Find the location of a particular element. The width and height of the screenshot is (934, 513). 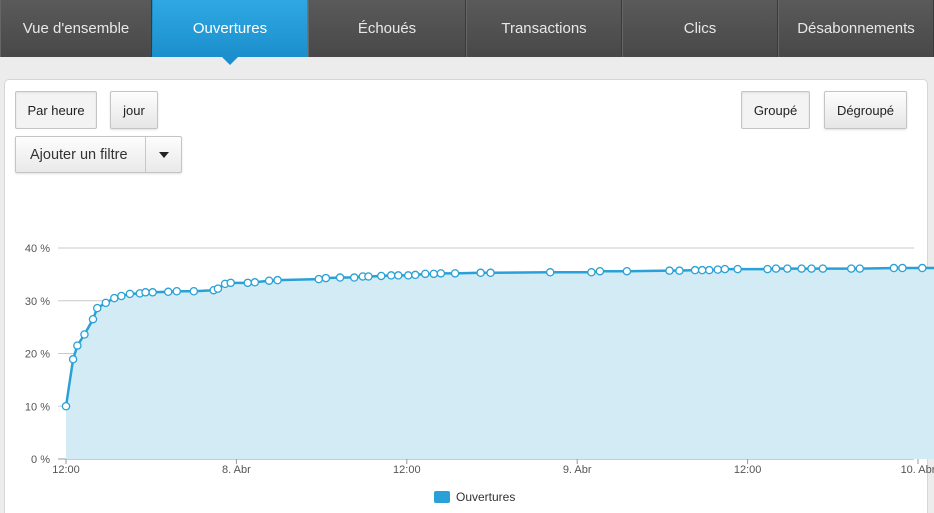

y-tick-label: 10 % is located at coordinates (37, 407).